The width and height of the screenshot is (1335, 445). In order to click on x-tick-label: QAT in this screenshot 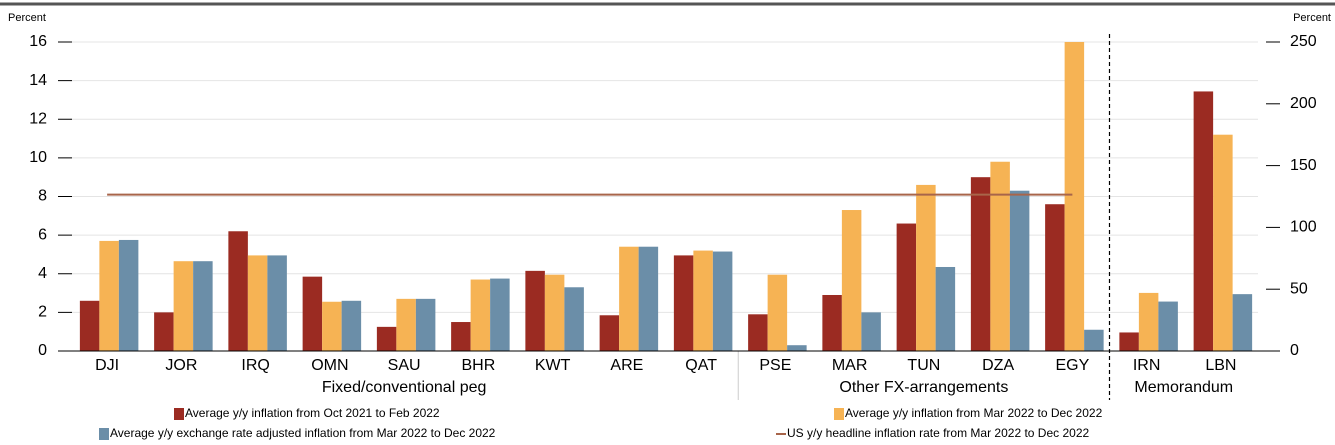, I will do `click(701, 365)`.